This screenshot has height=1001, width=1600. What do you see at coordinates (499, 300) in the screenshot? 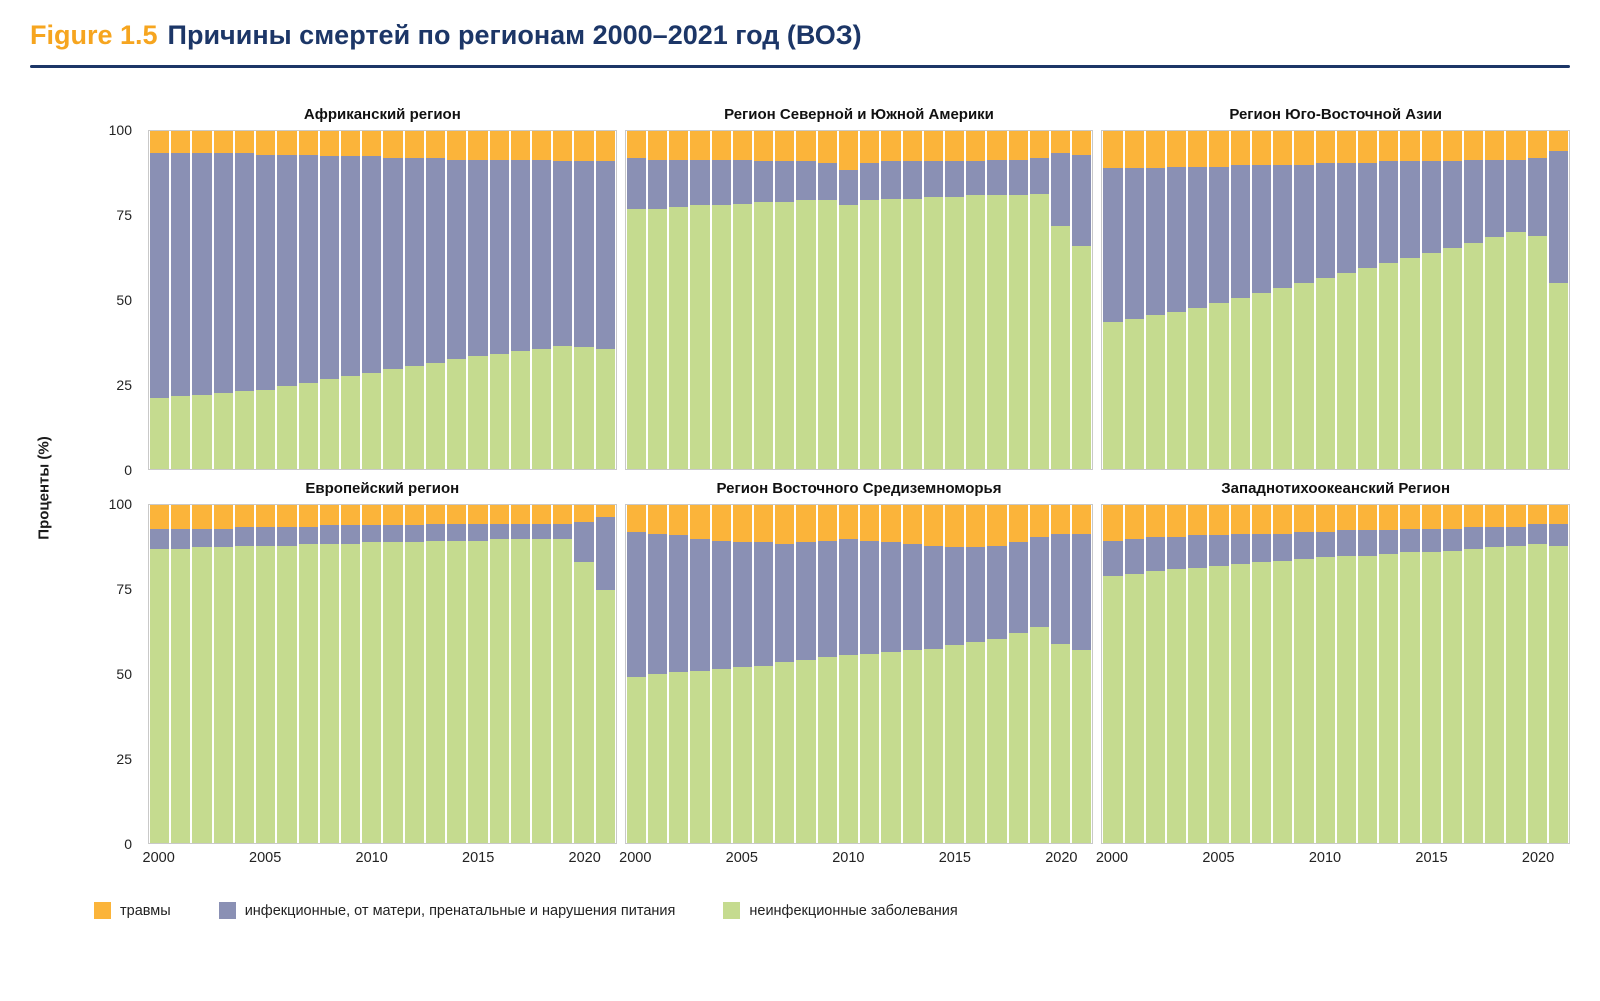
I see `stacked-bar-2016` at bounding box center [499, 300].